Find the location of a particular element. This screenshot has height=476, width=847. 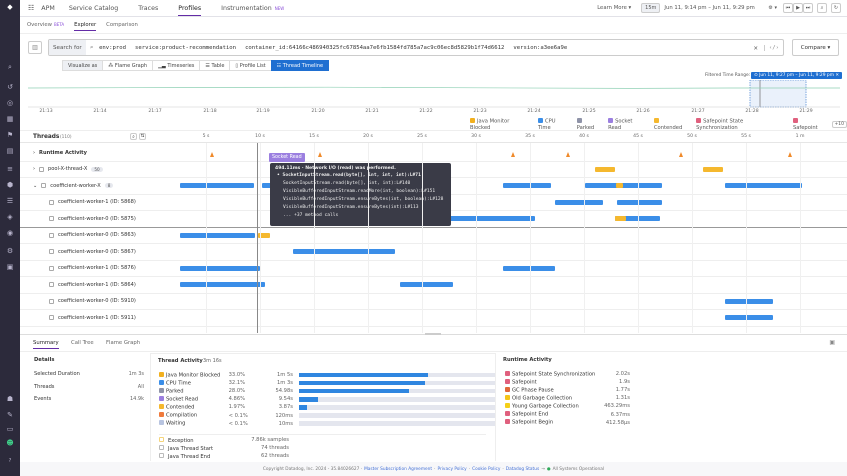

time-preset: 15m is located at coordinates (651, 8).